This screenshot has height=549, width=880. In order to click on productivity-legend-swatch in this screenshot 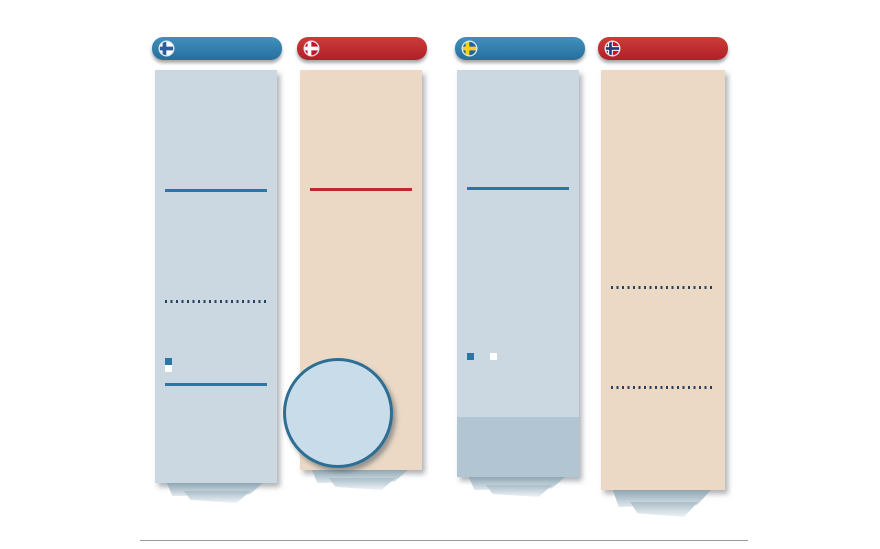, I will do `click(168, 368)`.